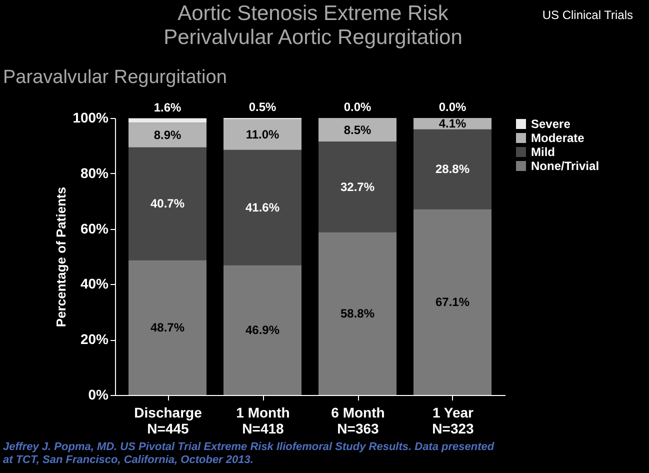 Image resolution: width=649 pixels, height=473 pixels. Describe the element at coordinates (551, 124) in the screenshot. I see `legend-label: Severe` at that location.